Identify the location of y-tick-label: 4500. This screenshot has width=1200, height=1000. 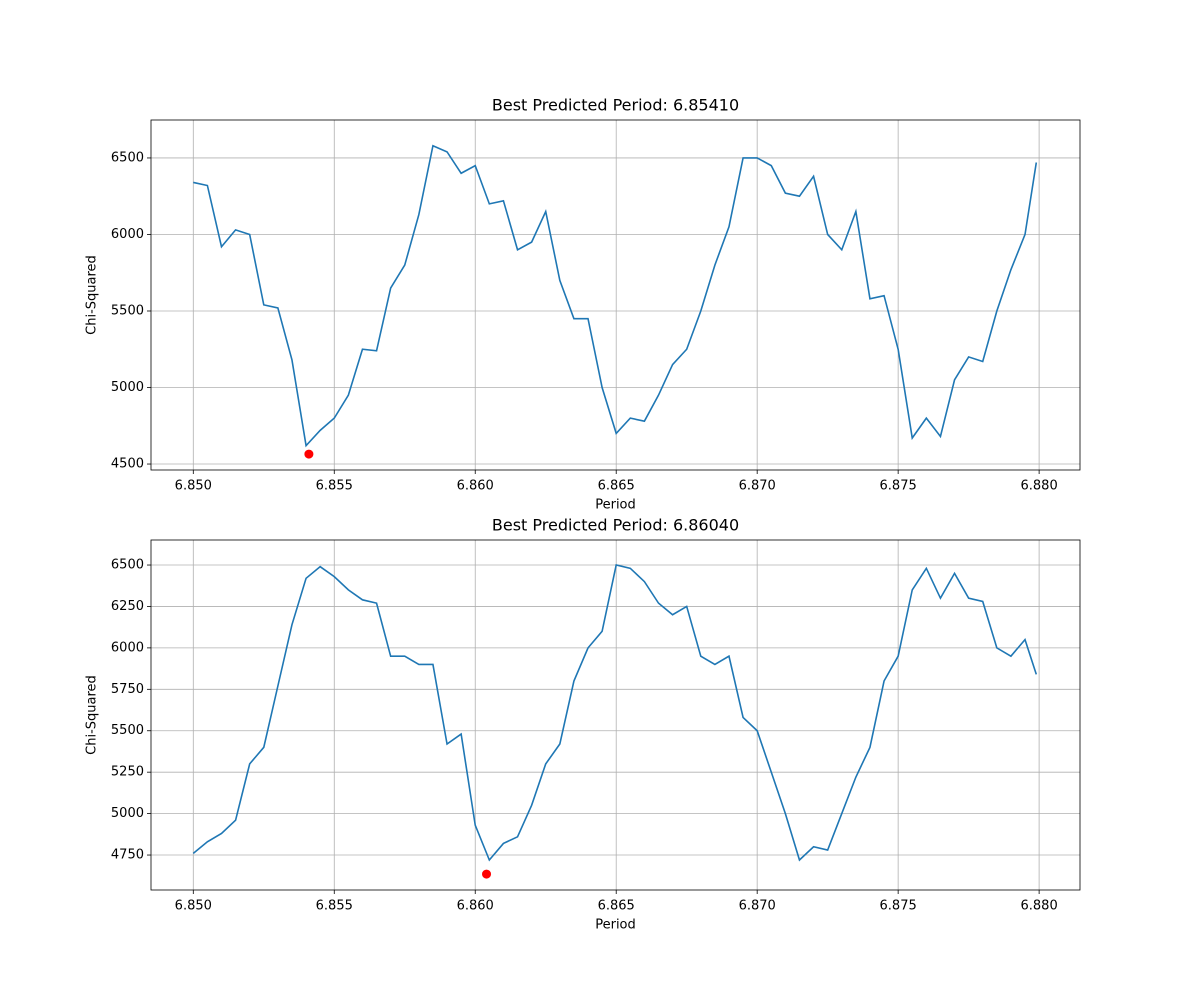
(127, 464).